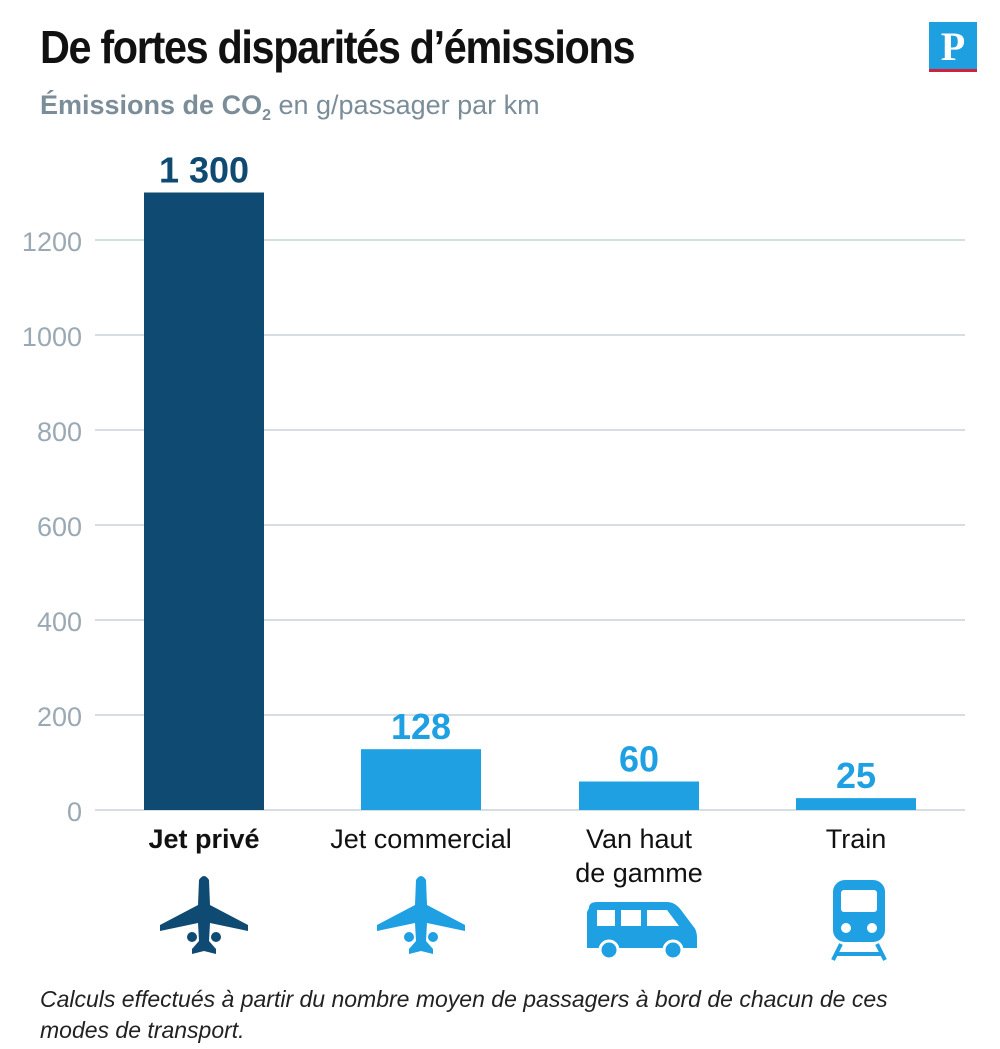  Describe the element at coordinates (52, 337) in the screenshot. I see `y-tick-label: 1000` at that location.